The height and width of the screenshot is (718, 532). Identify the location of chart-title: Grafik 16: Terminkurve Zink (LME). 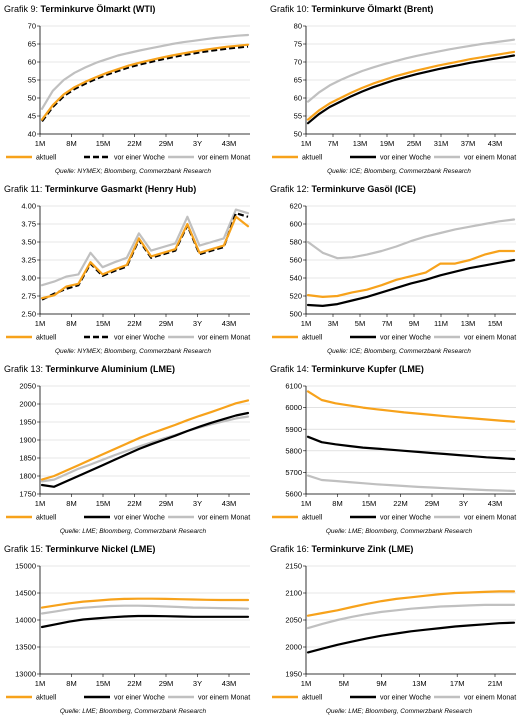
(341, 549).